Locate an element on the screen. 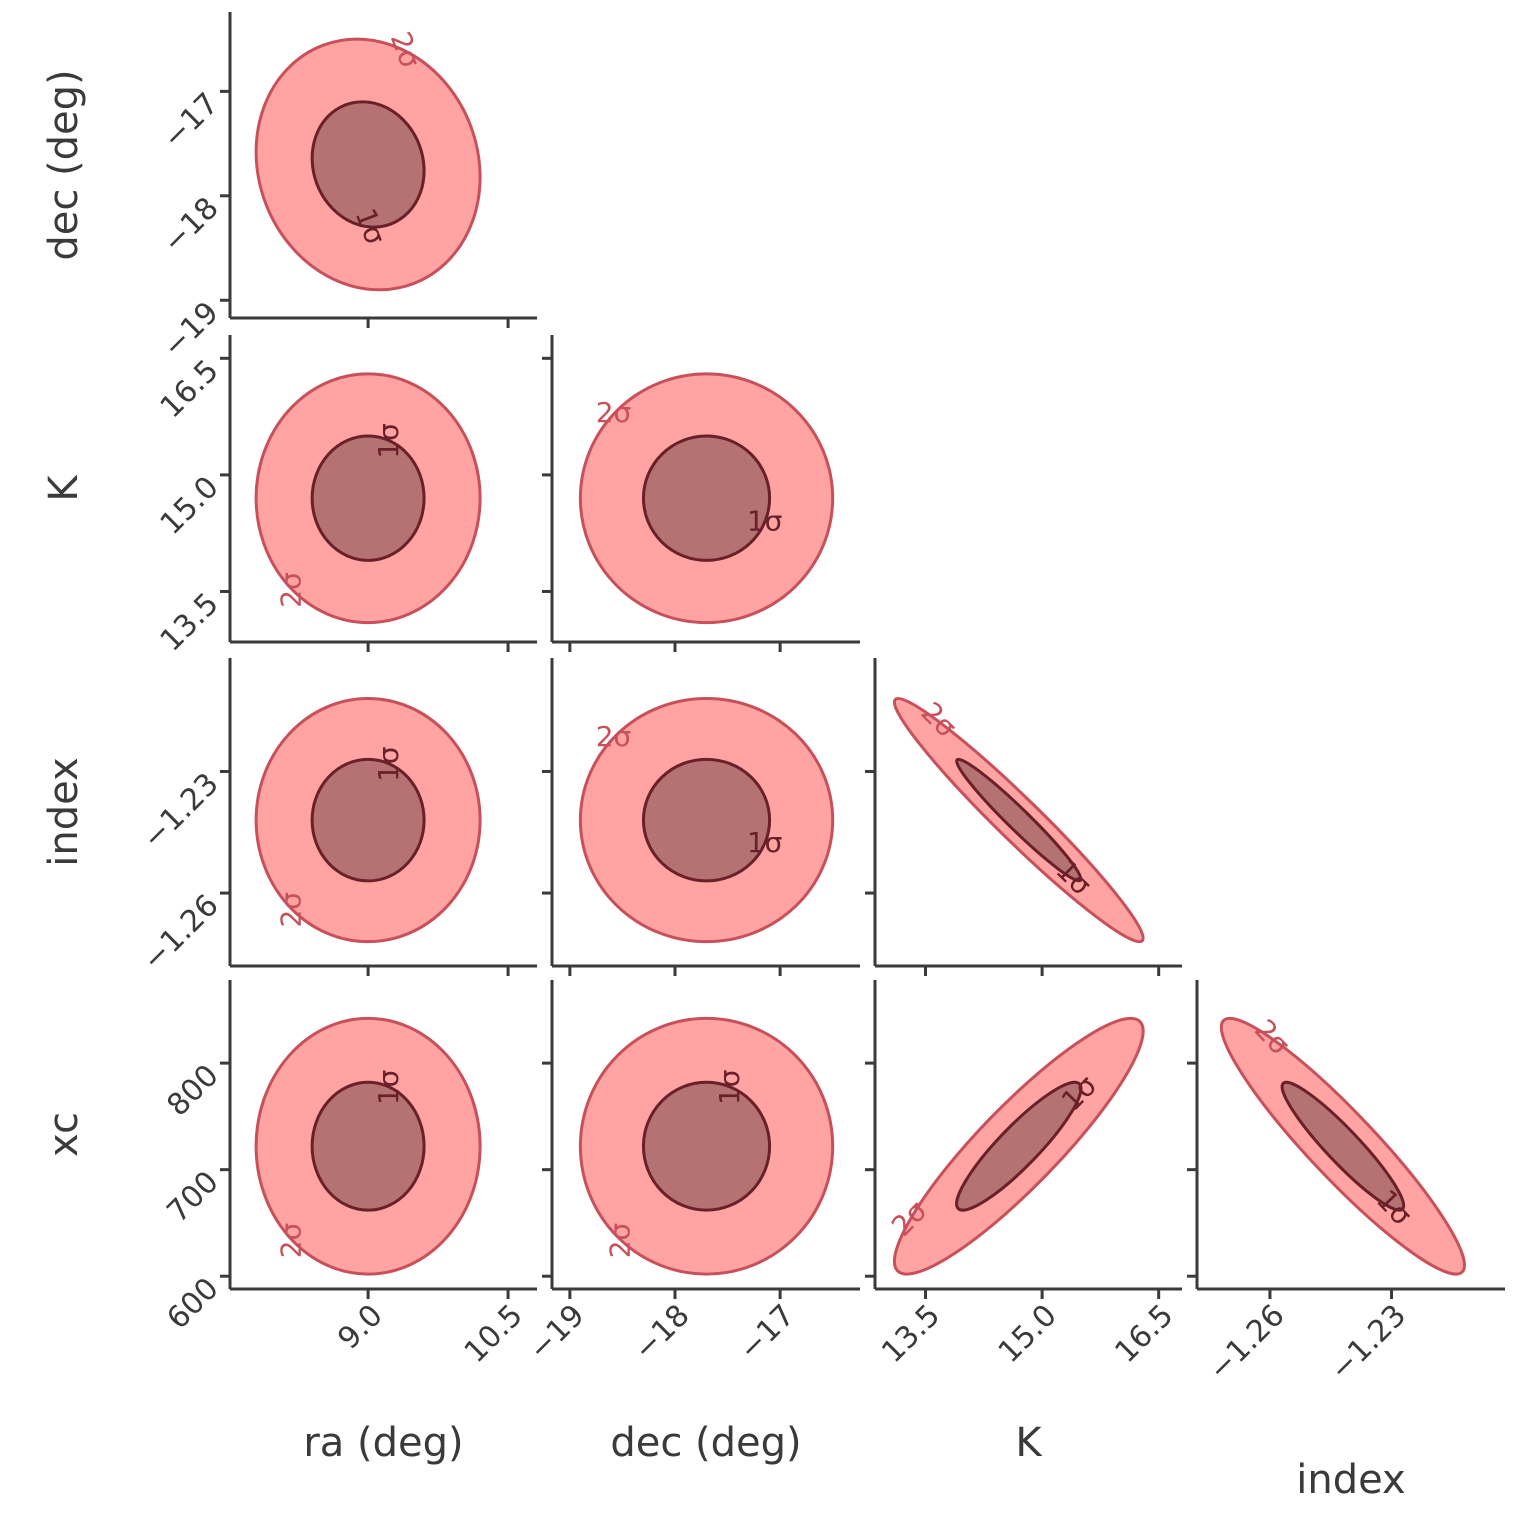 The width and height of the screenshot is (1518, 1518). x-tick-label: −17 is located at coordinates (767, 1333).